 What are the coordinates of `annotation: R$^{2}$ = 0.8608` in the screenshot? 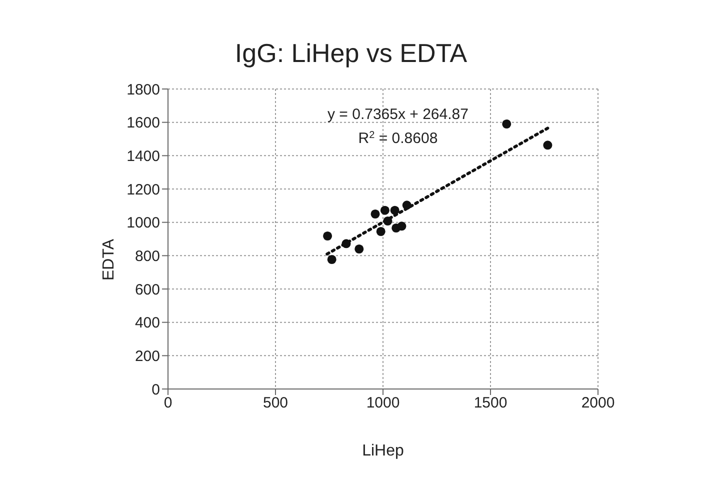 It's located at (398, 138).